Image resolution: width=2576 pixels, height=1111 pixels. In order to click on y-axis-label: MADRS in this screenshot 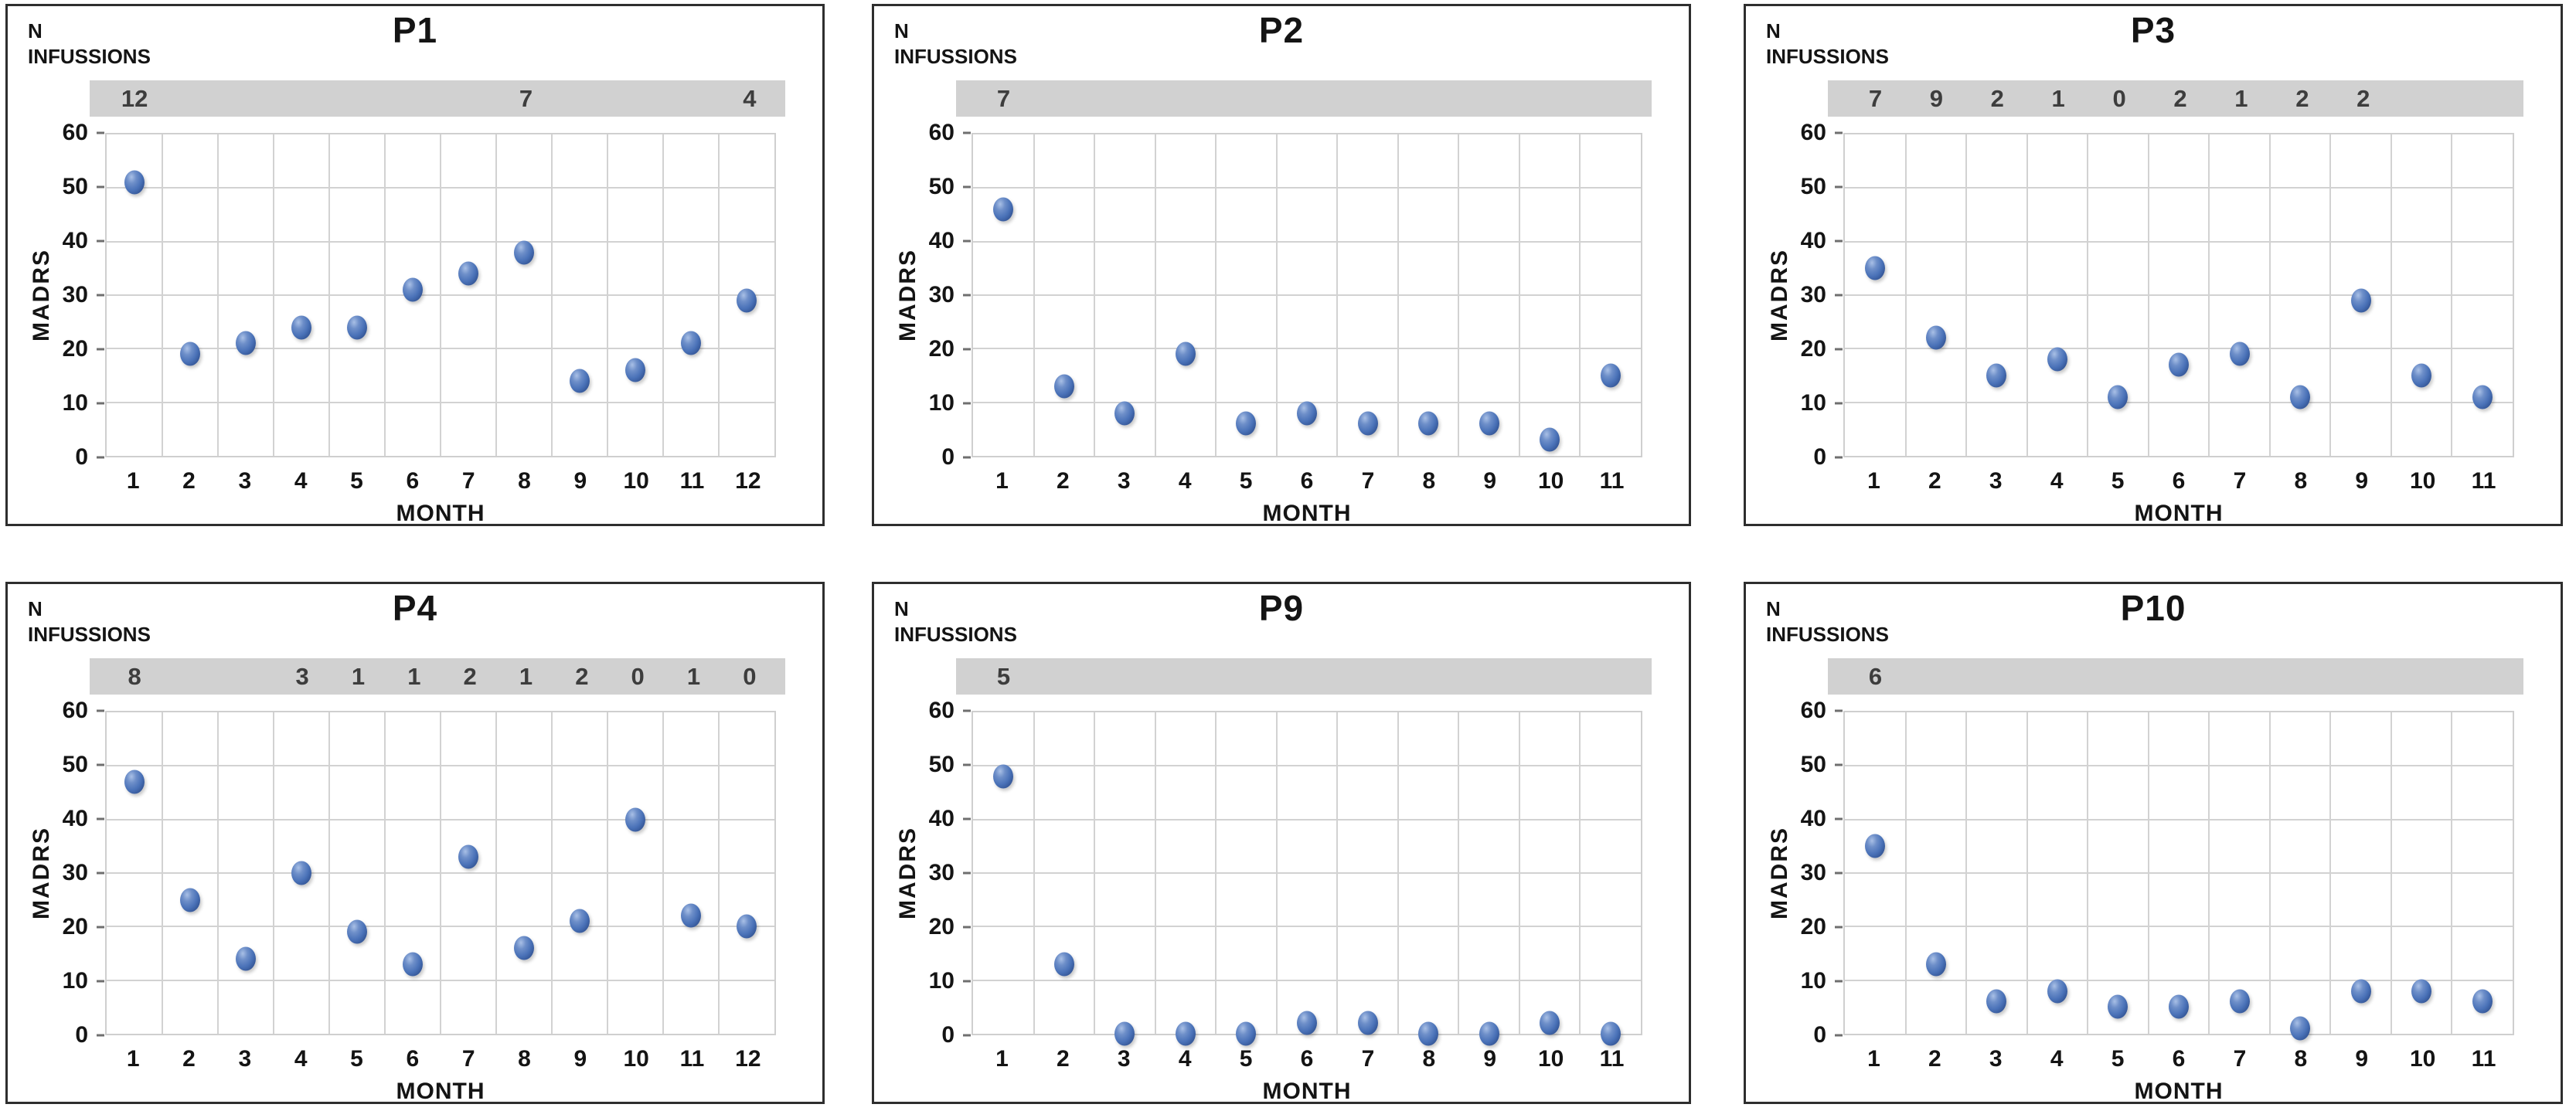, I will do `click(1780, 295)`.